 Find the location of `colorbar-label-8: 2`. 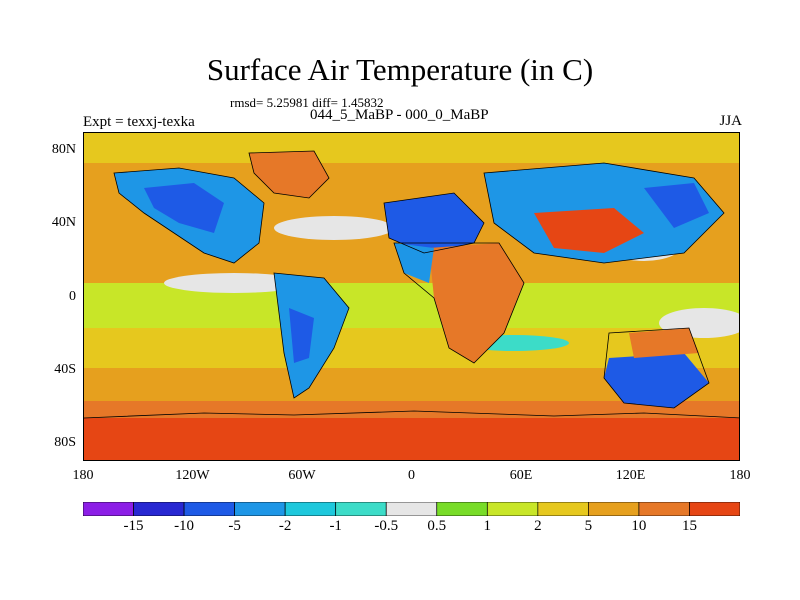

colorbar-label-8: 2 is located at coordinates (538, 526).